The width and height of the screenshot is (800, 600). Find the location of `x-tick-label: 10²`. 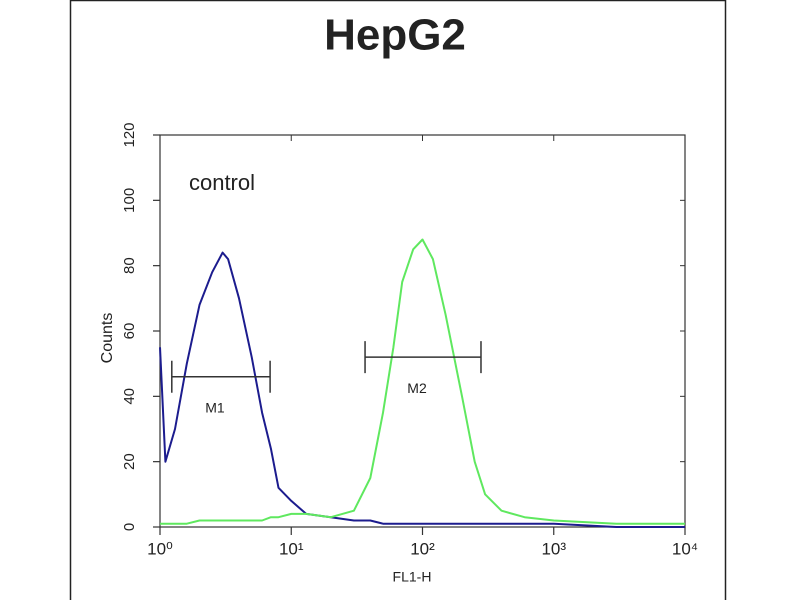

x-tick-label: 10² is located at coordinates (422, 548).